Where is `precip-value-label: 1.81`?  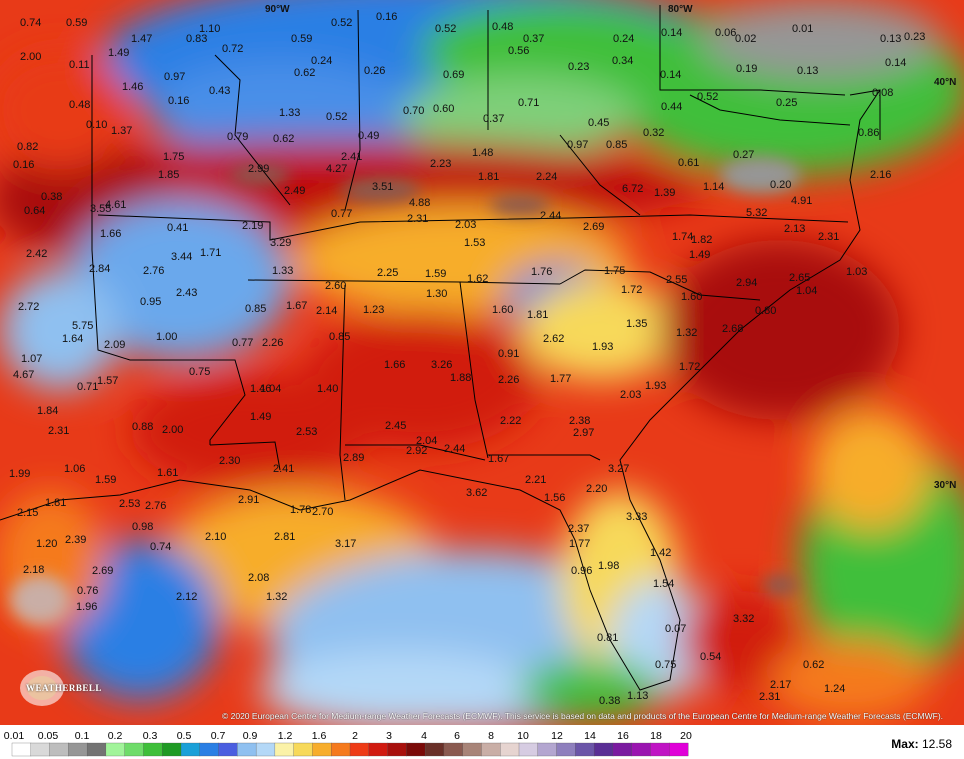
precip-value-label: 1.81 is located at coordinates (488, 177).